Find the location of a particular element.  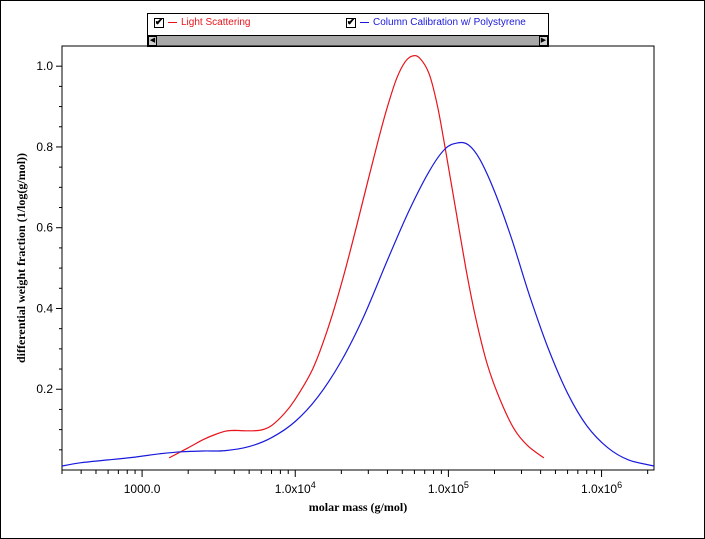

y-tick-label: 0.6 is located at coordinates (44, 228).